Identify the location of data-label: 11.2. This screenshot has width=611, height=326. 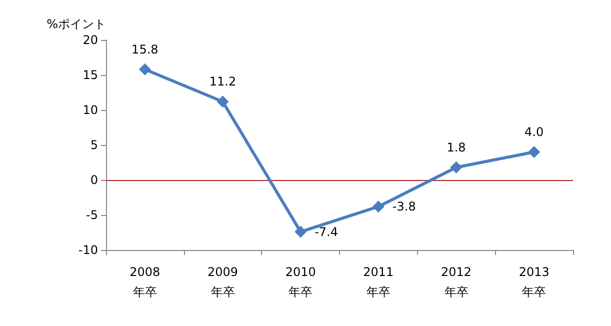
(222, 81).